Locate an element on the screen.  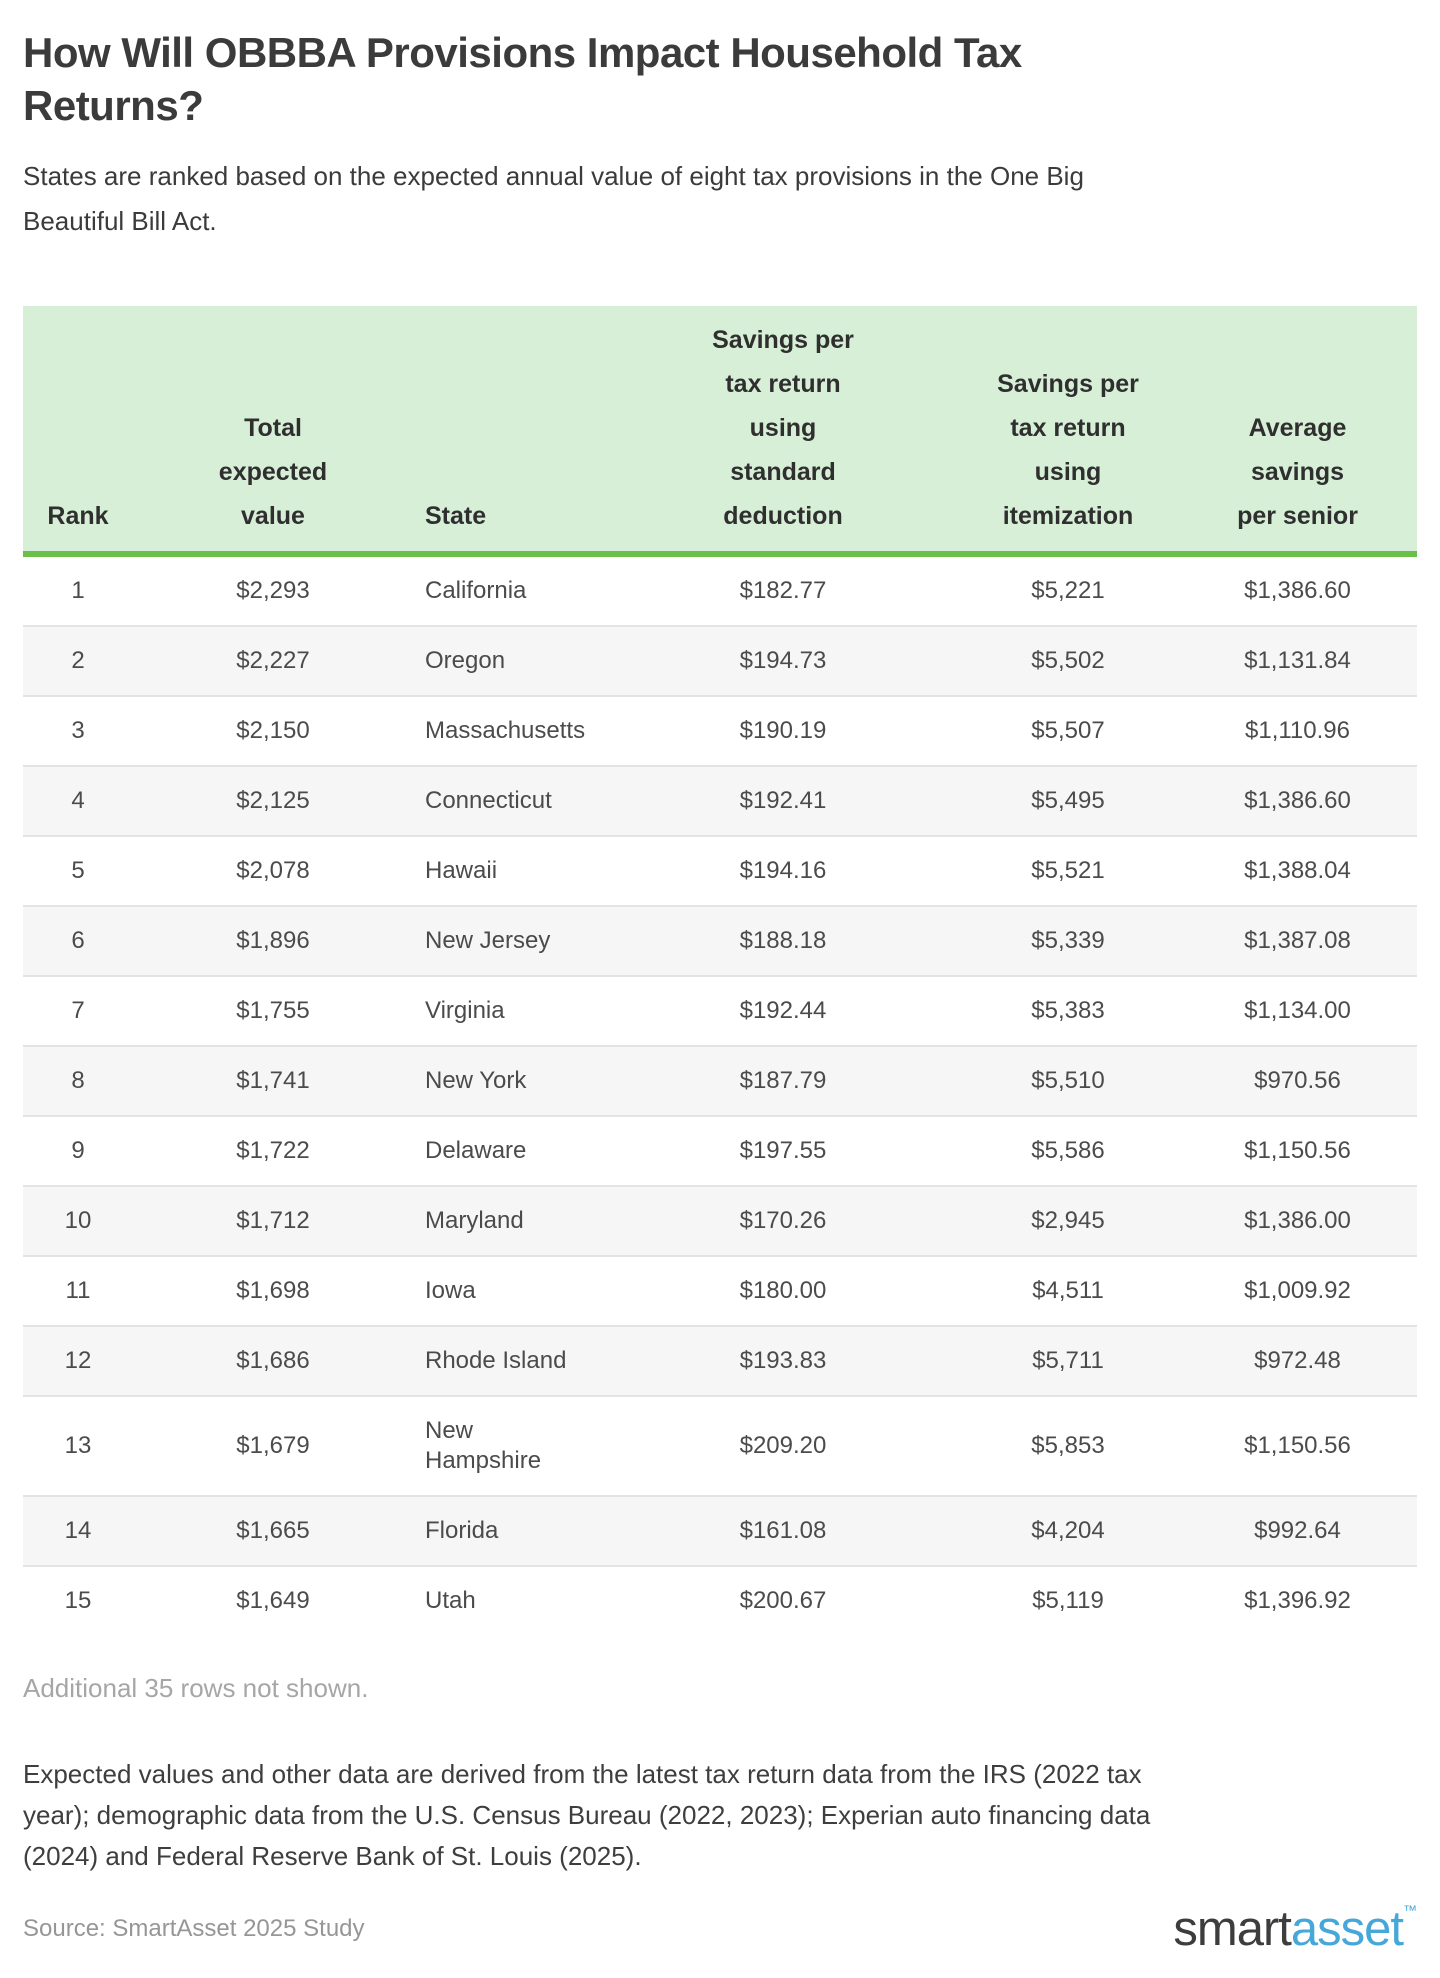
cell: $2,293 is located at coordinates (273, 590).